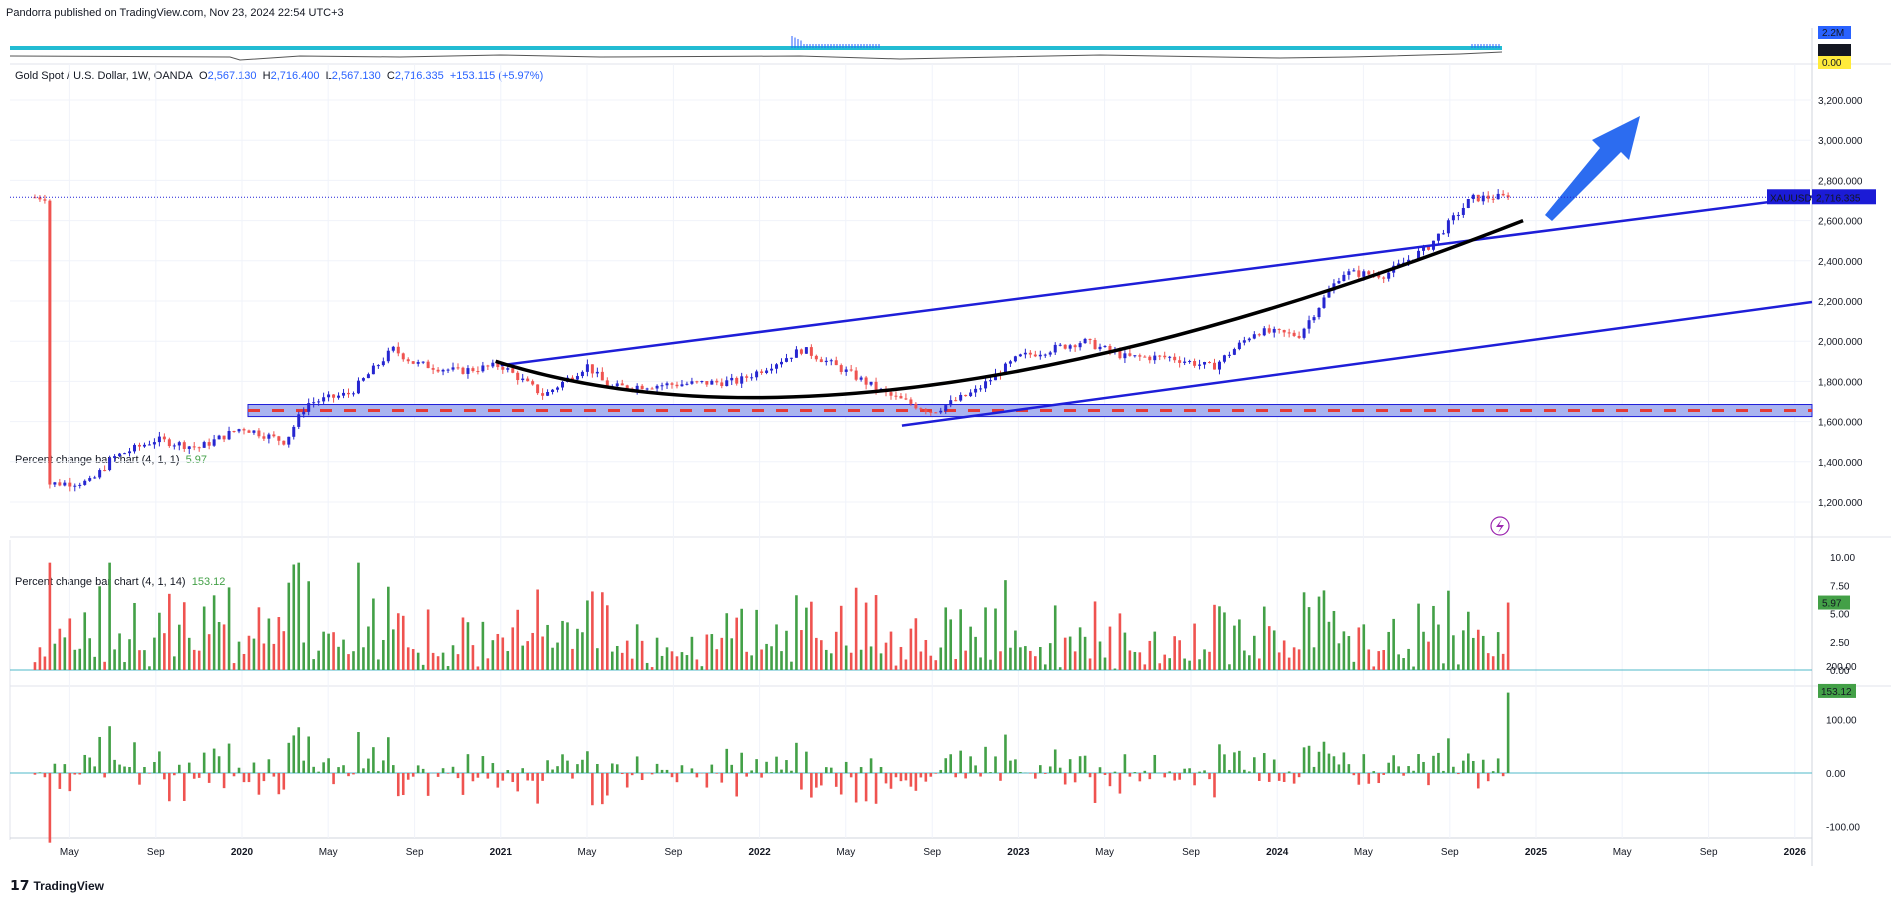  What do you see at coordinates (1840, 423) in the screenshot?
I see `price-tick-label: 1,600.000` at bounding box center [1840, 423].